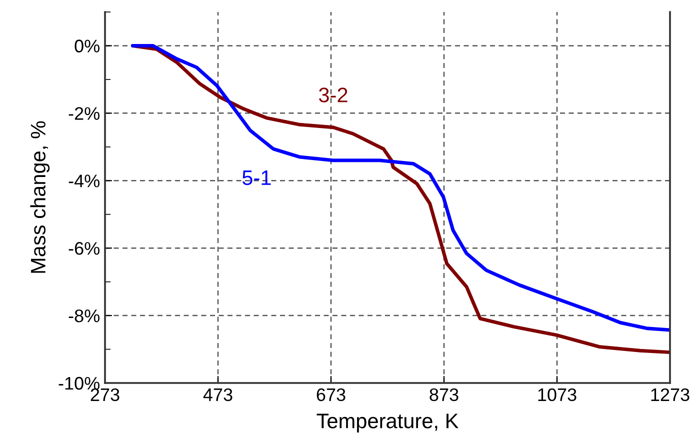 This screenshot has height=448, width=694. Describe the element at coordinates (87, 46) in the screenshot. I see `y-tick-label: 0%` at that location.